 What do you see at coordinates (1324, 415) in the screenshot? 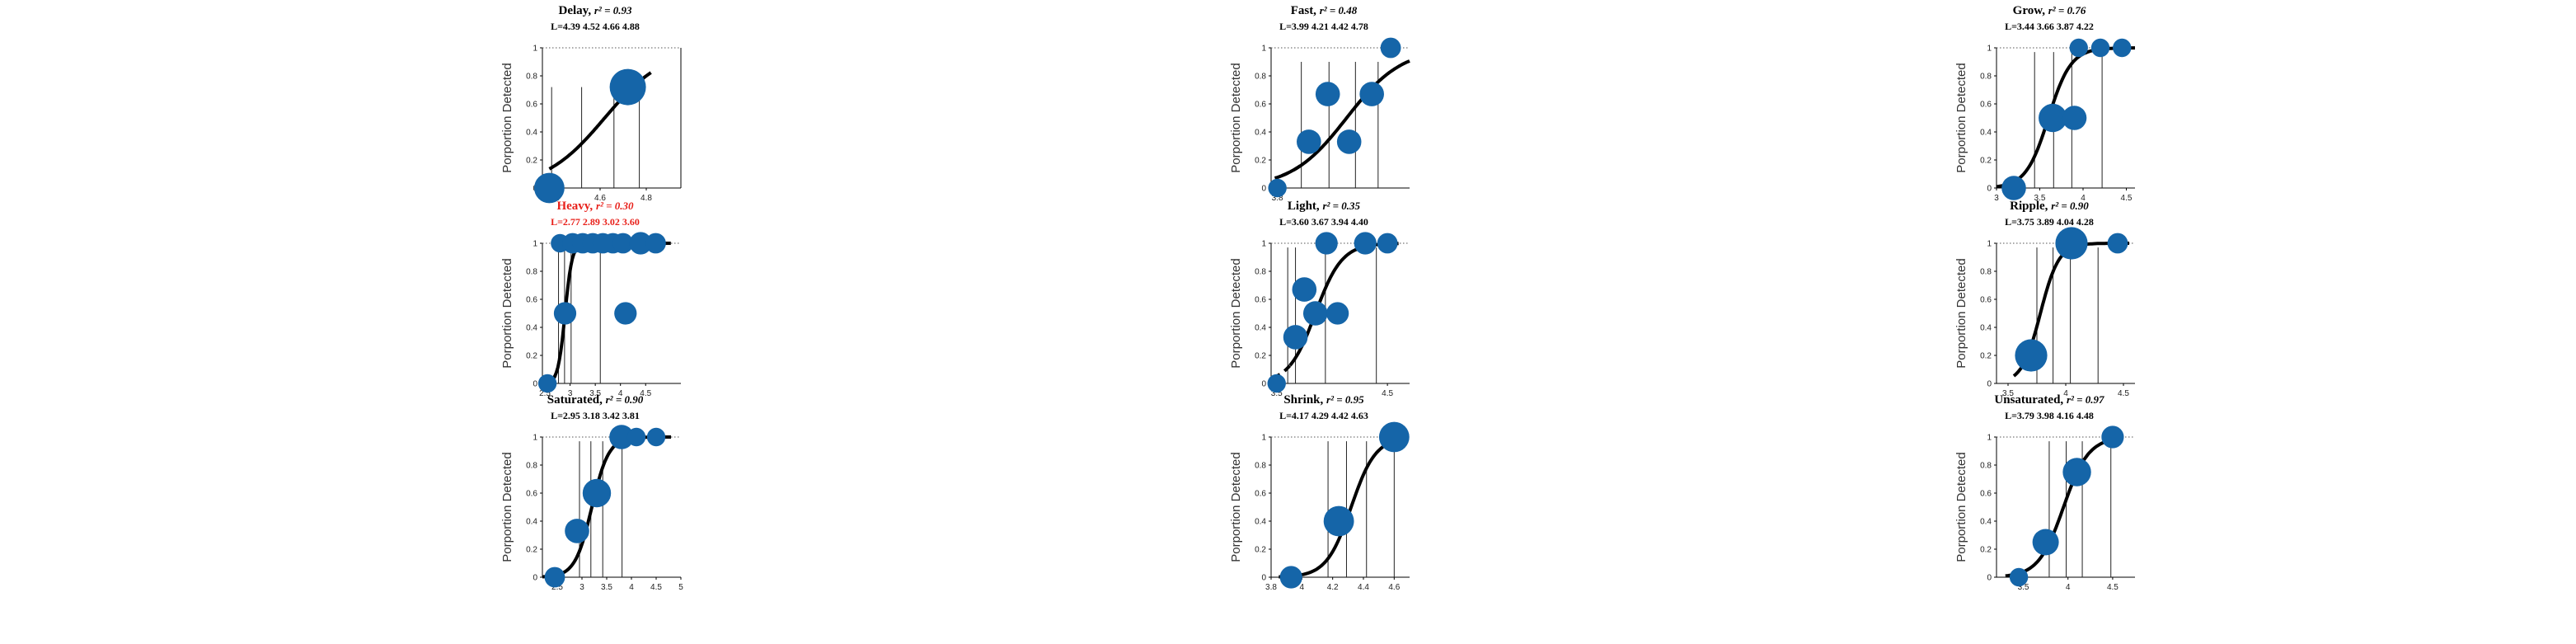
I see `threshold-values: L=4.17 4.29 4.42 4.63` at bounding box center [1324, 415].